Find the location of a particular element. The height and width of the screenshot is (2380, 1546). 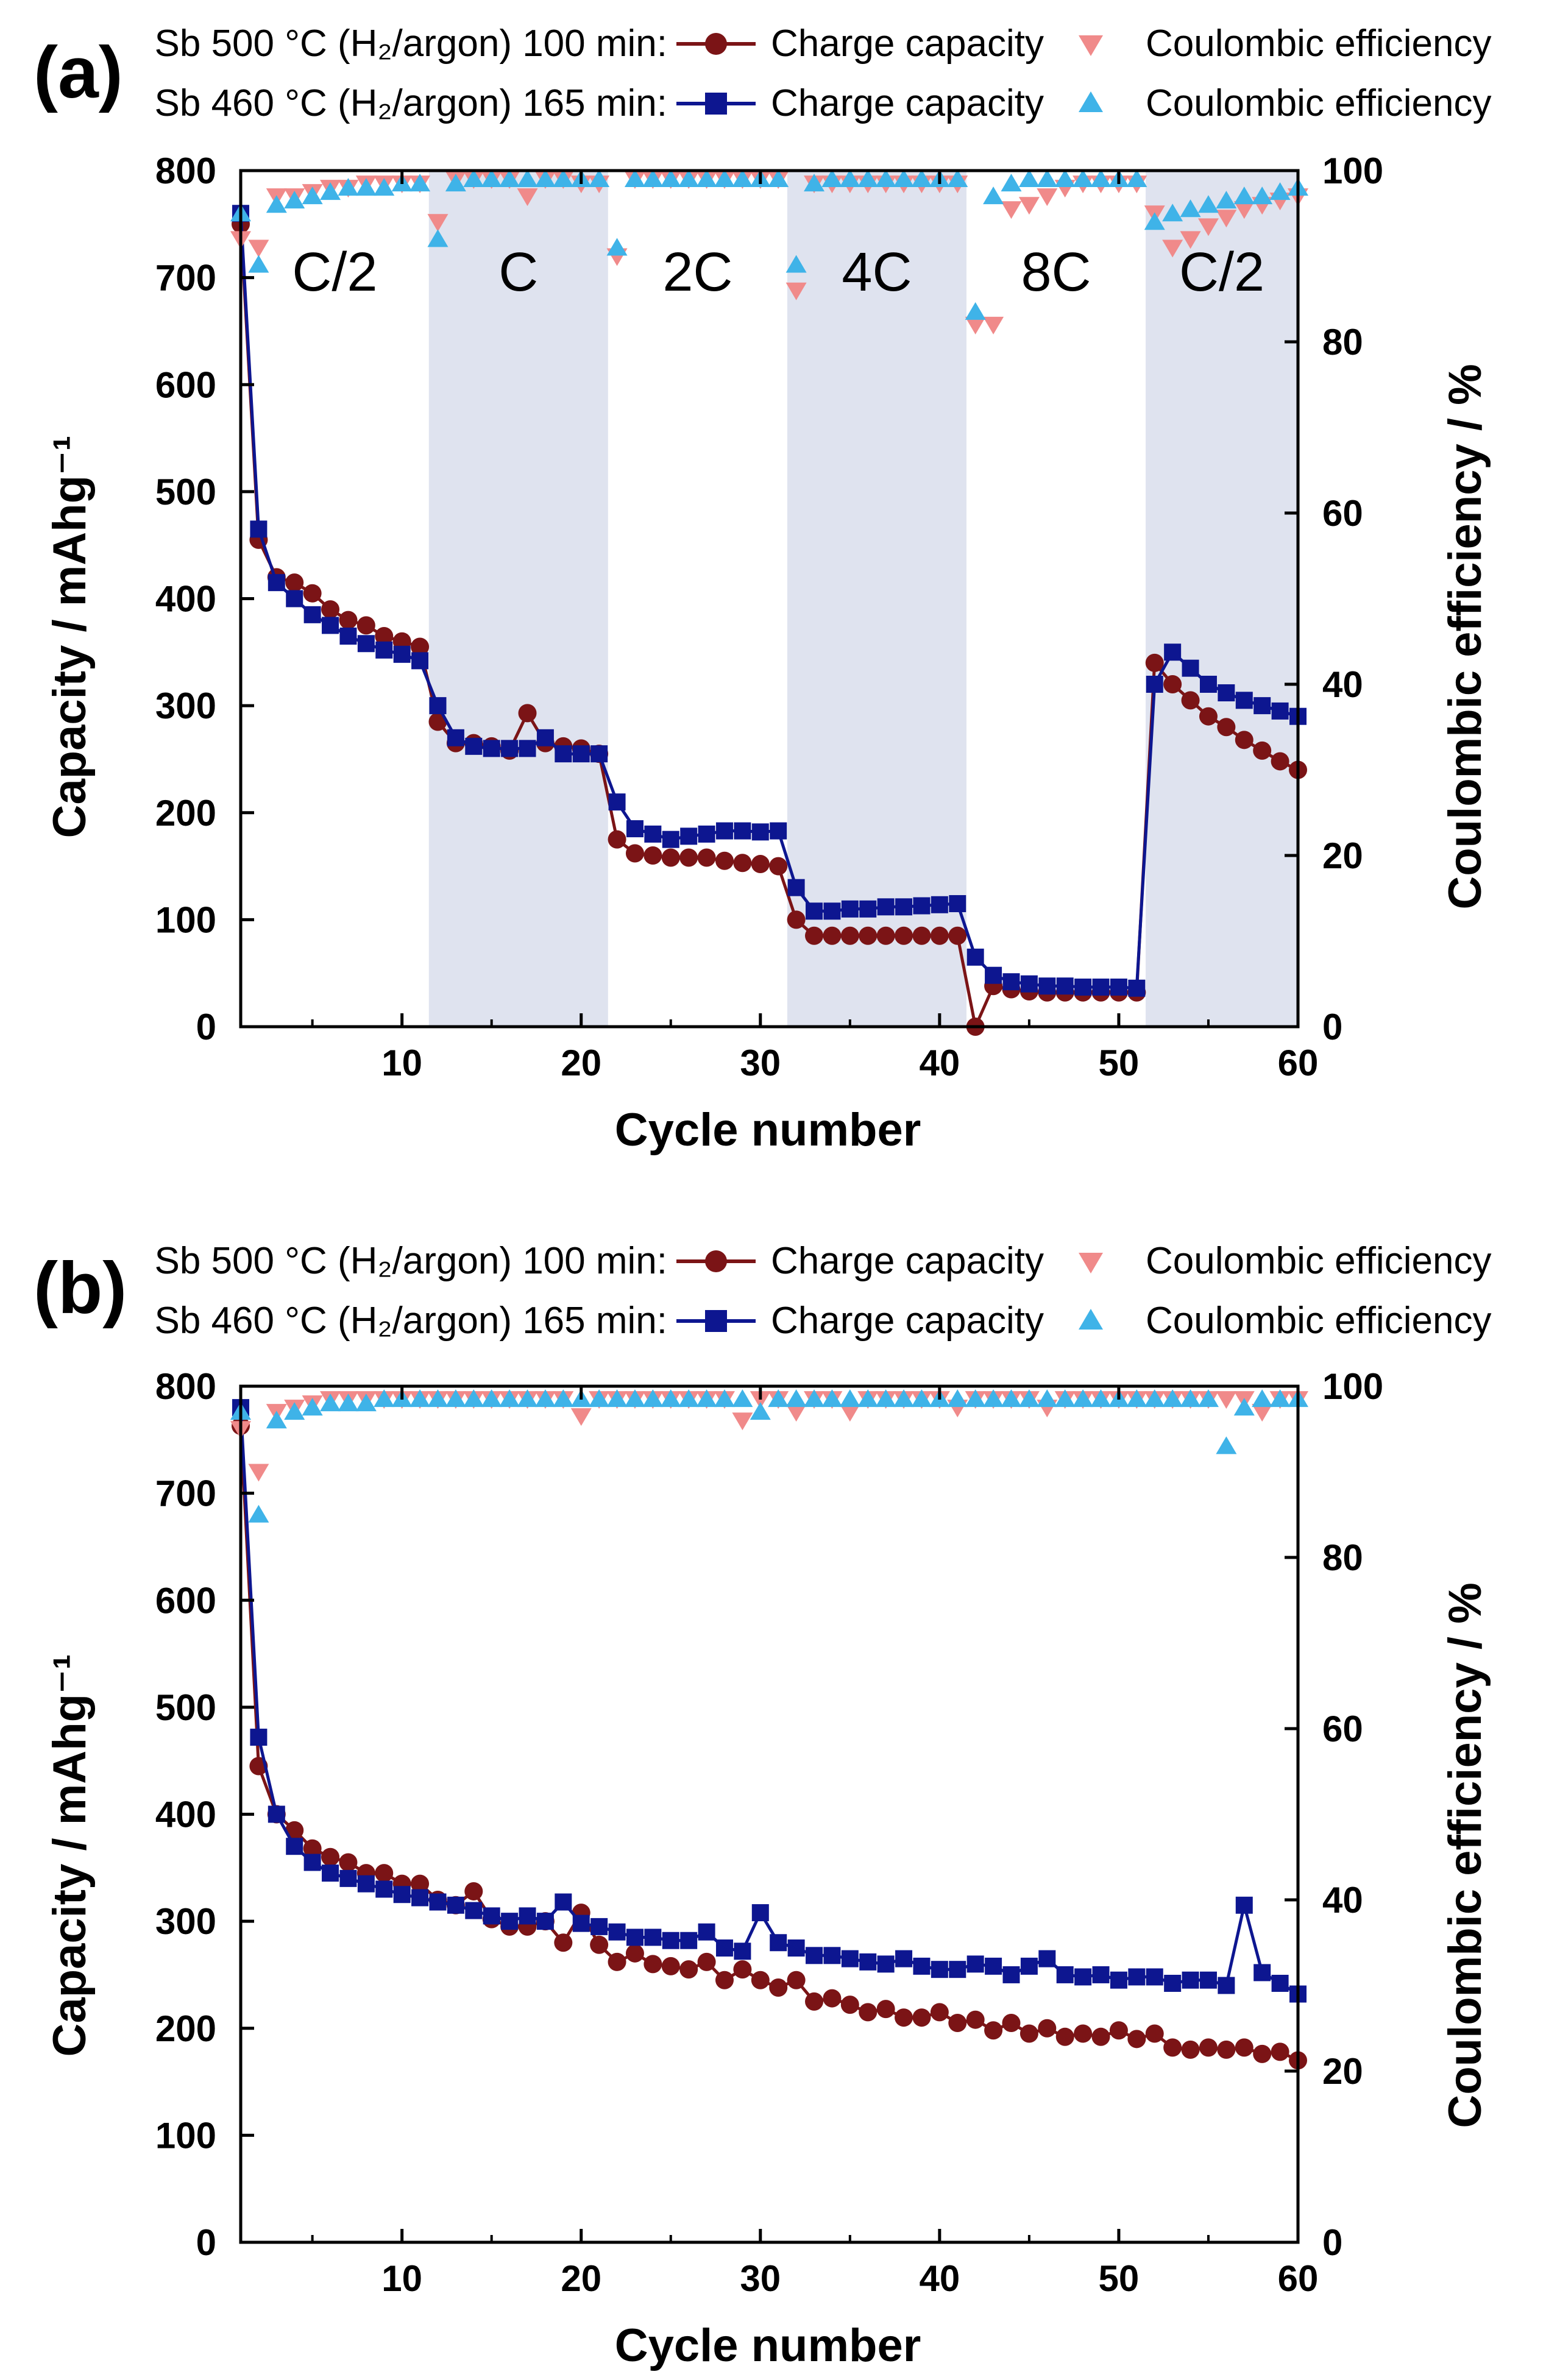

panel-a-rate-label-5: C/2 is located at coordinates (1221, 272).